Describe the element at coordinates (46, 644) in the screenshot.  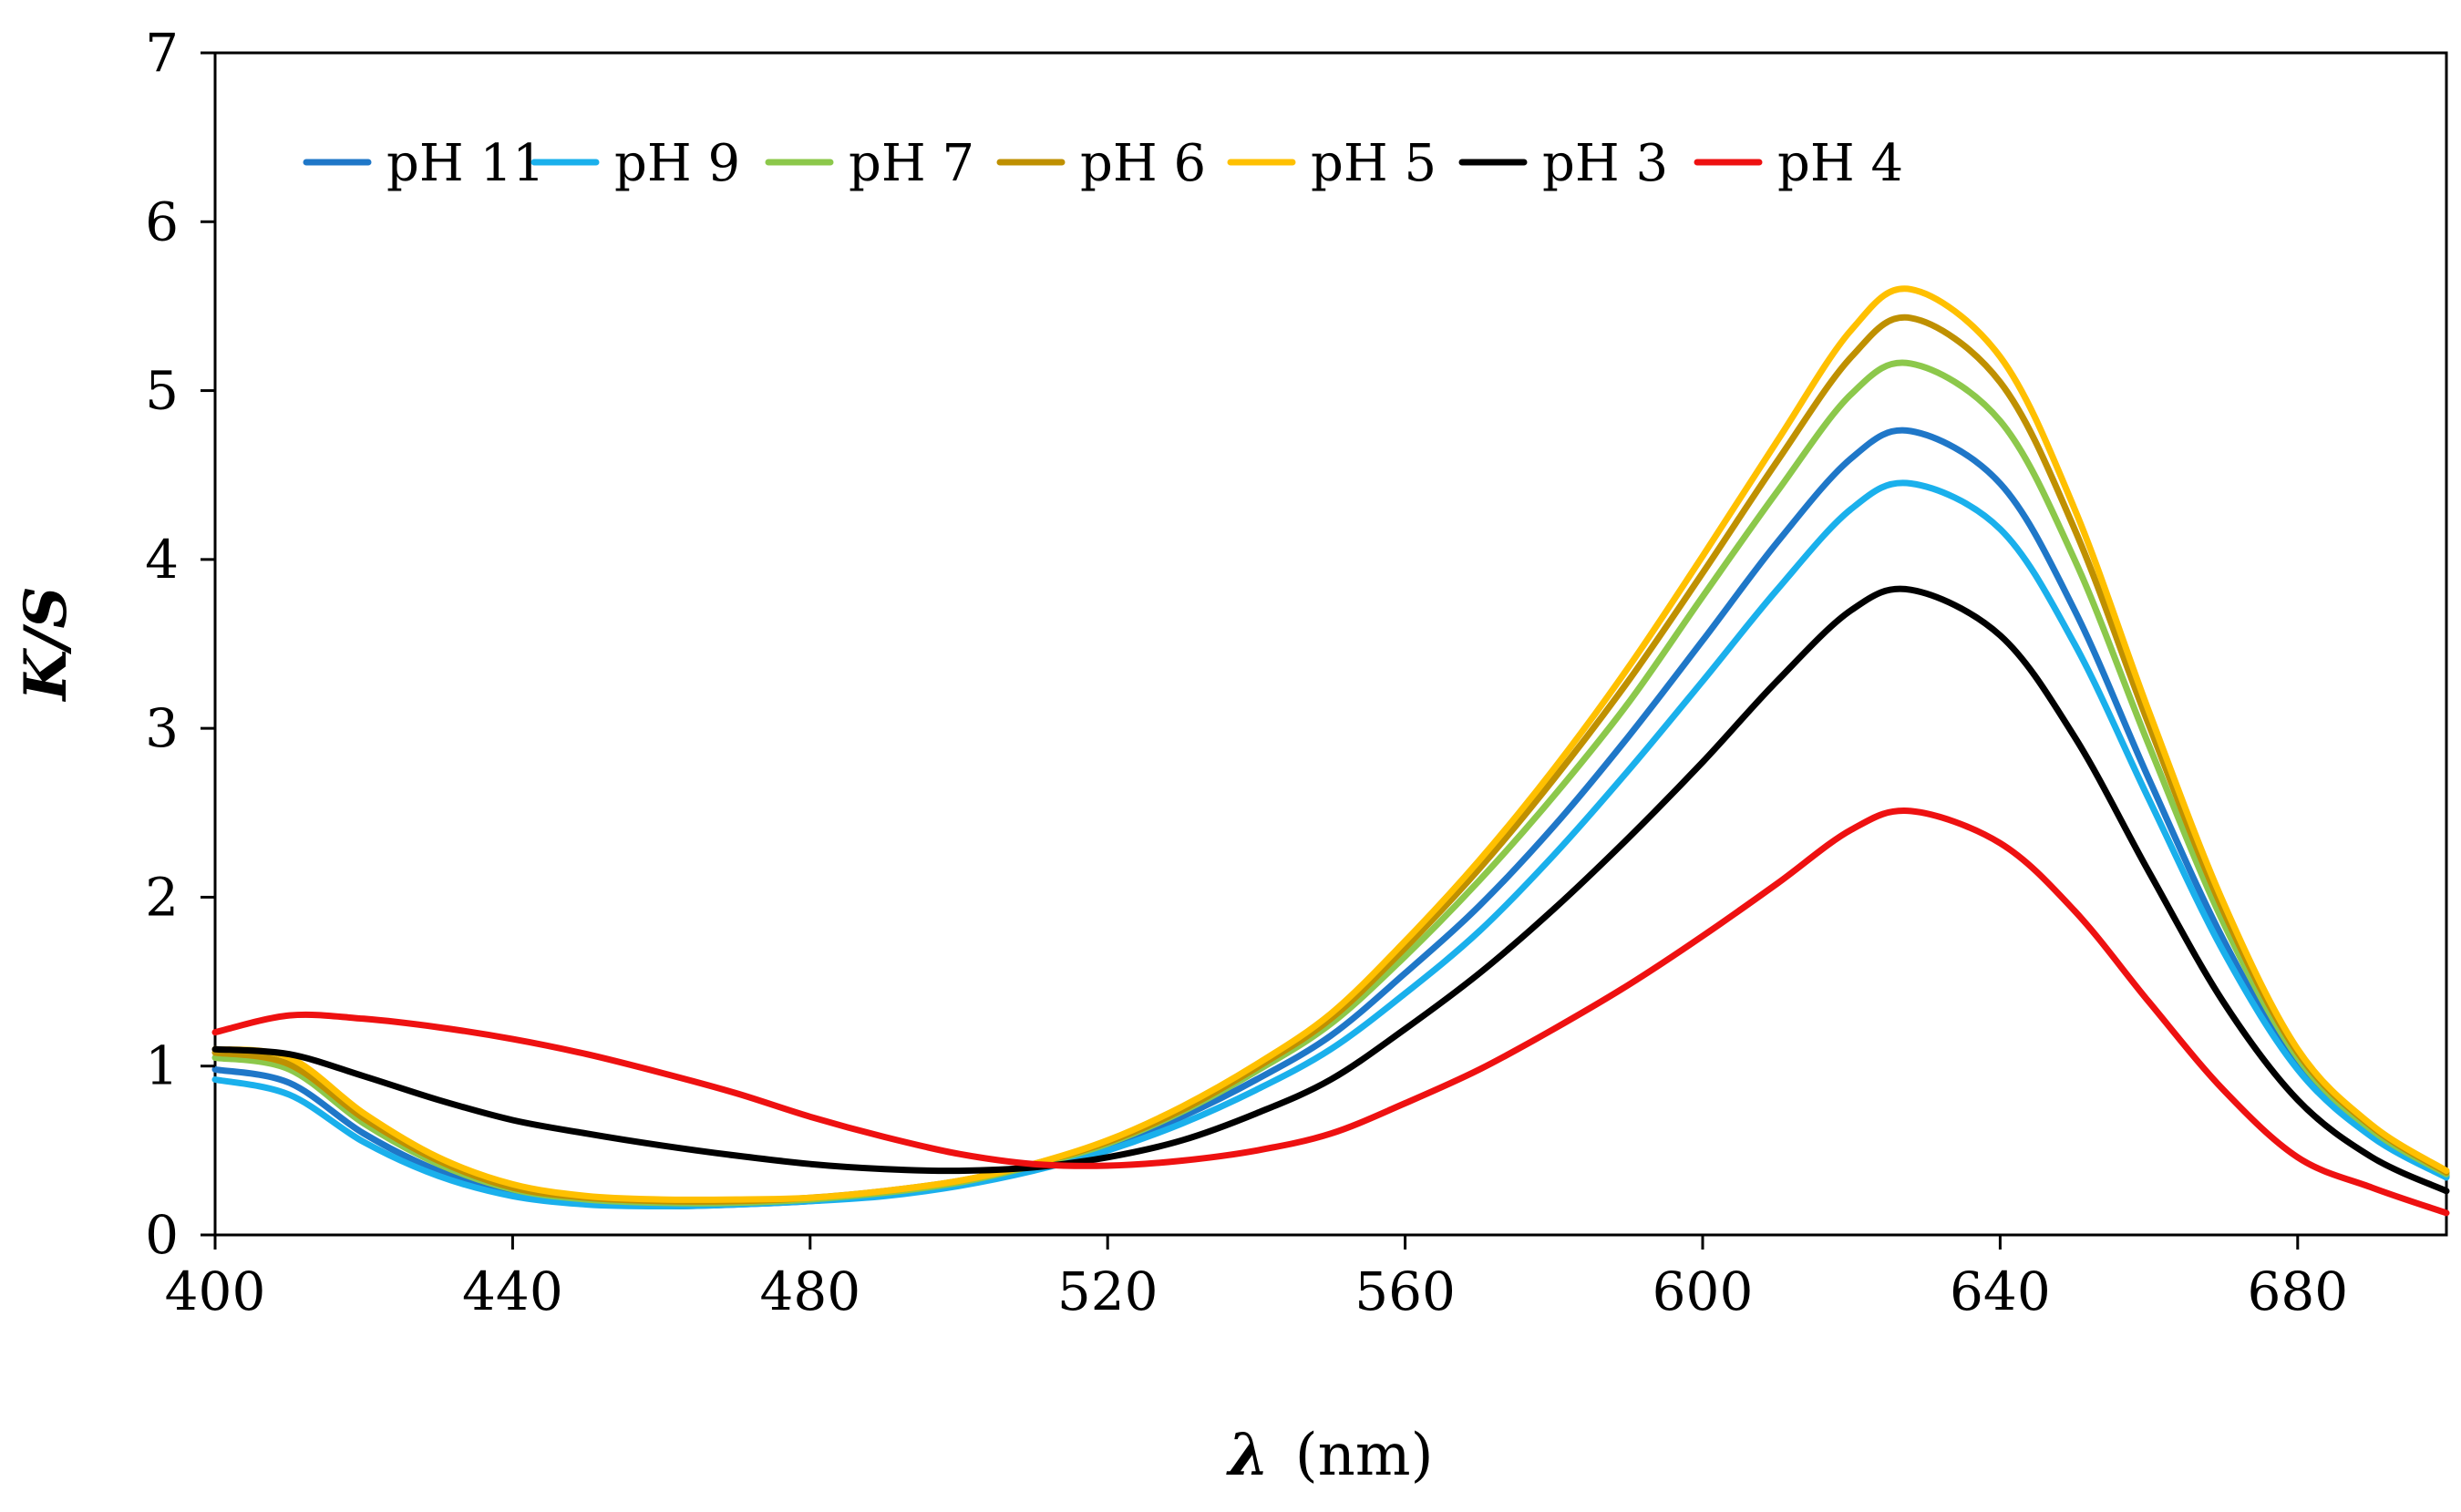
I see `y-axis-title: K/S` at that location.